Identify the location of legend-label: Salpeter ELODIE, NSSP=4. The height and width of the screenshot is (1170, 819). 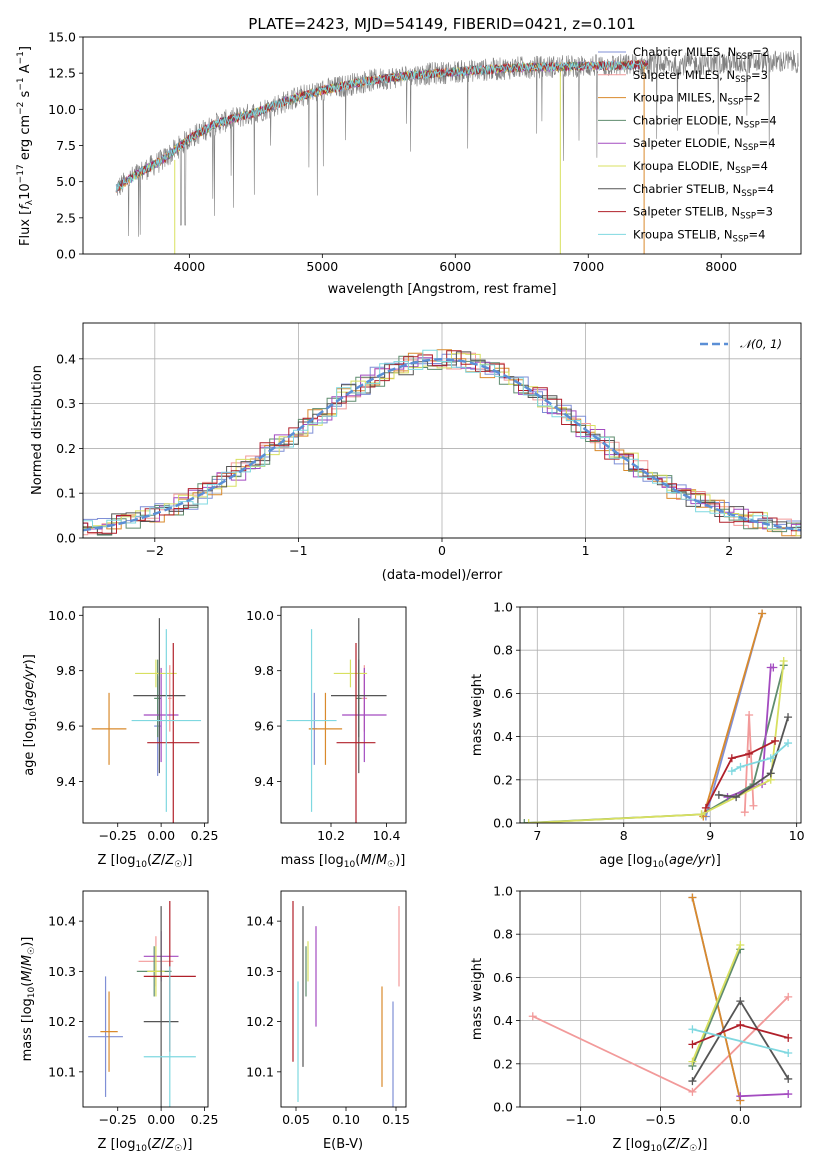
(704, 144).